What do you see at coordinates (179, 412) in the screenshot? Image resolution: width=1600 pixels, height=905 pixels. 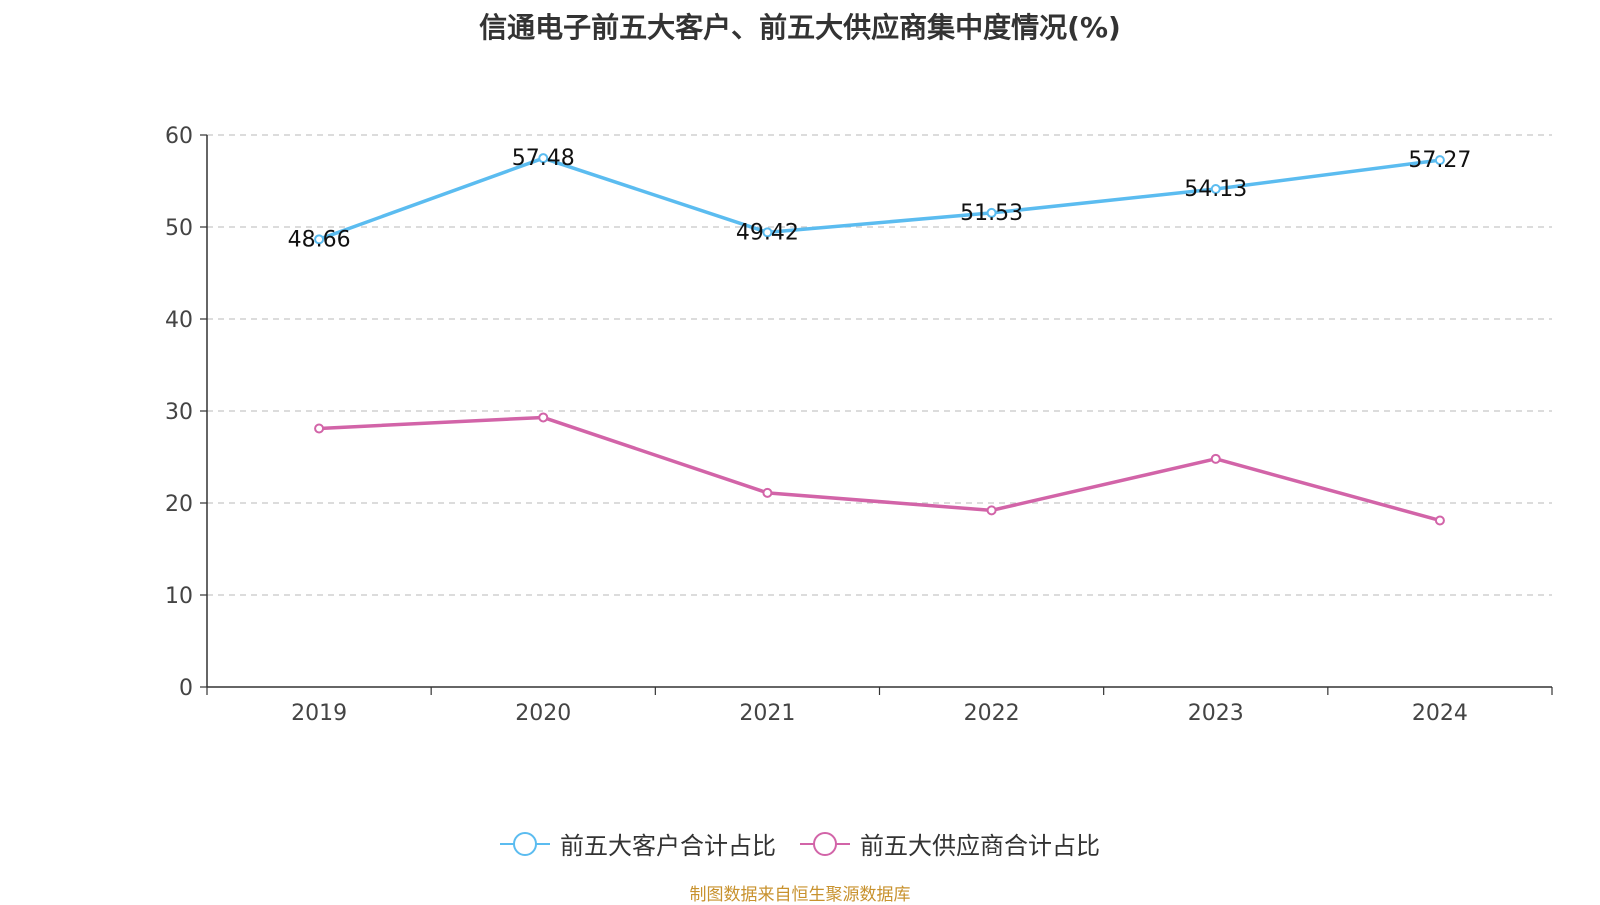 I see `y-tick-label: 30` at bounding box center [179, 412].